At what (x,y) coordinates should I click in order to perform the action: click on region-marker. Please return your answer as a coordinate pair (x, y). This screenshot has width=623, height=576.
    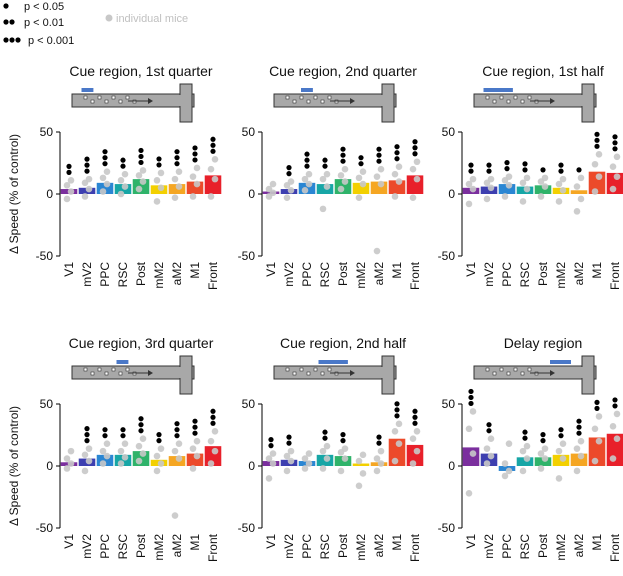
    Looking at the image, I should click on (307, 90).